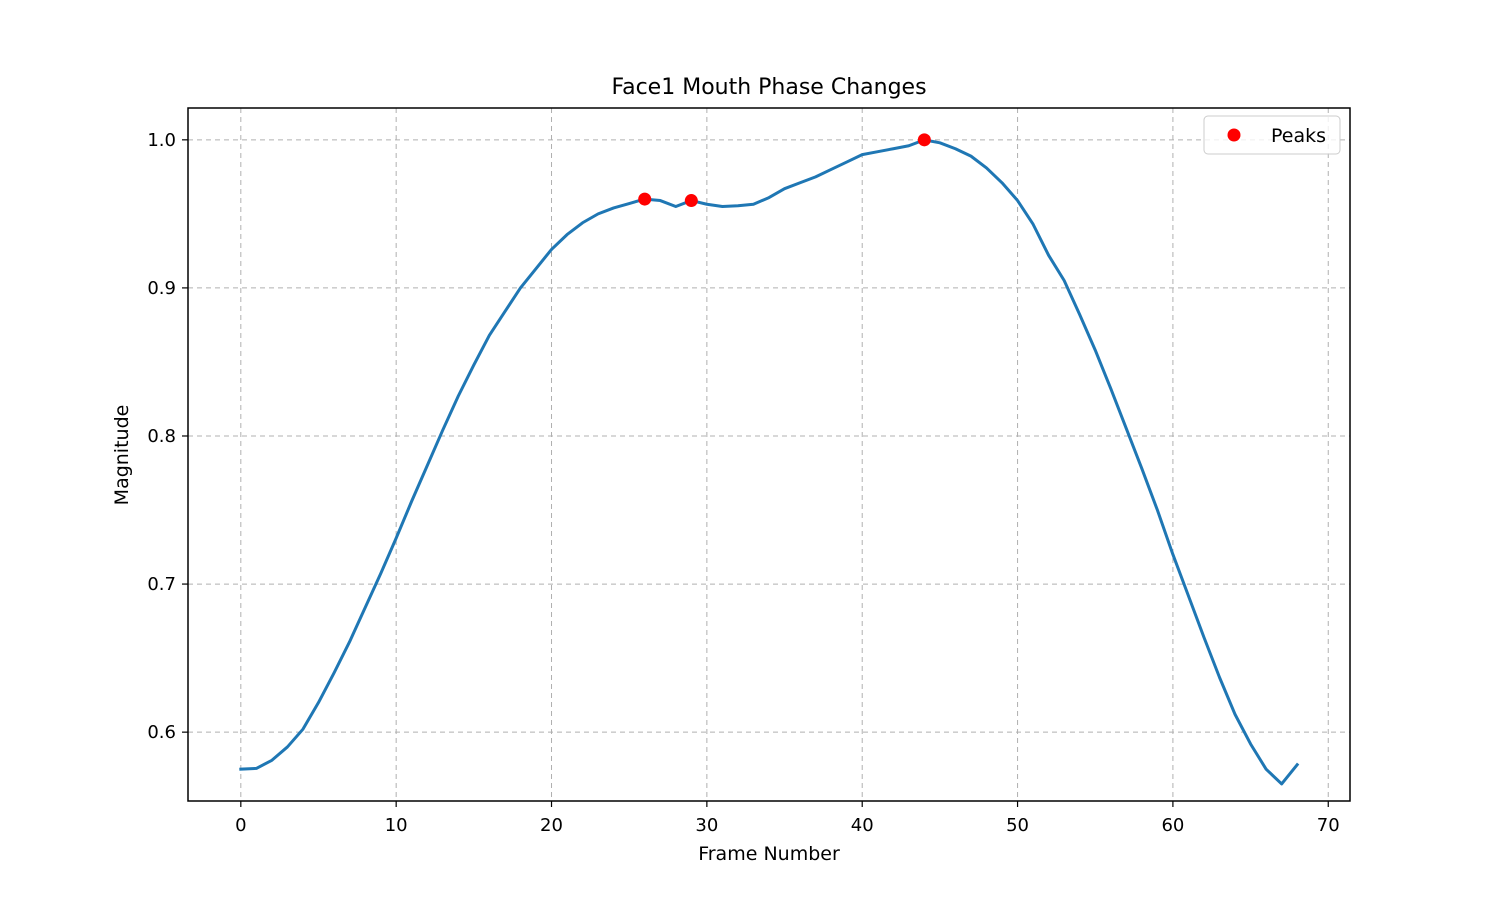 The image size is (1500, 900). I want to click on x-axis-ticks: 0 10 20 30 40 50 60 70, so click(787, 818).